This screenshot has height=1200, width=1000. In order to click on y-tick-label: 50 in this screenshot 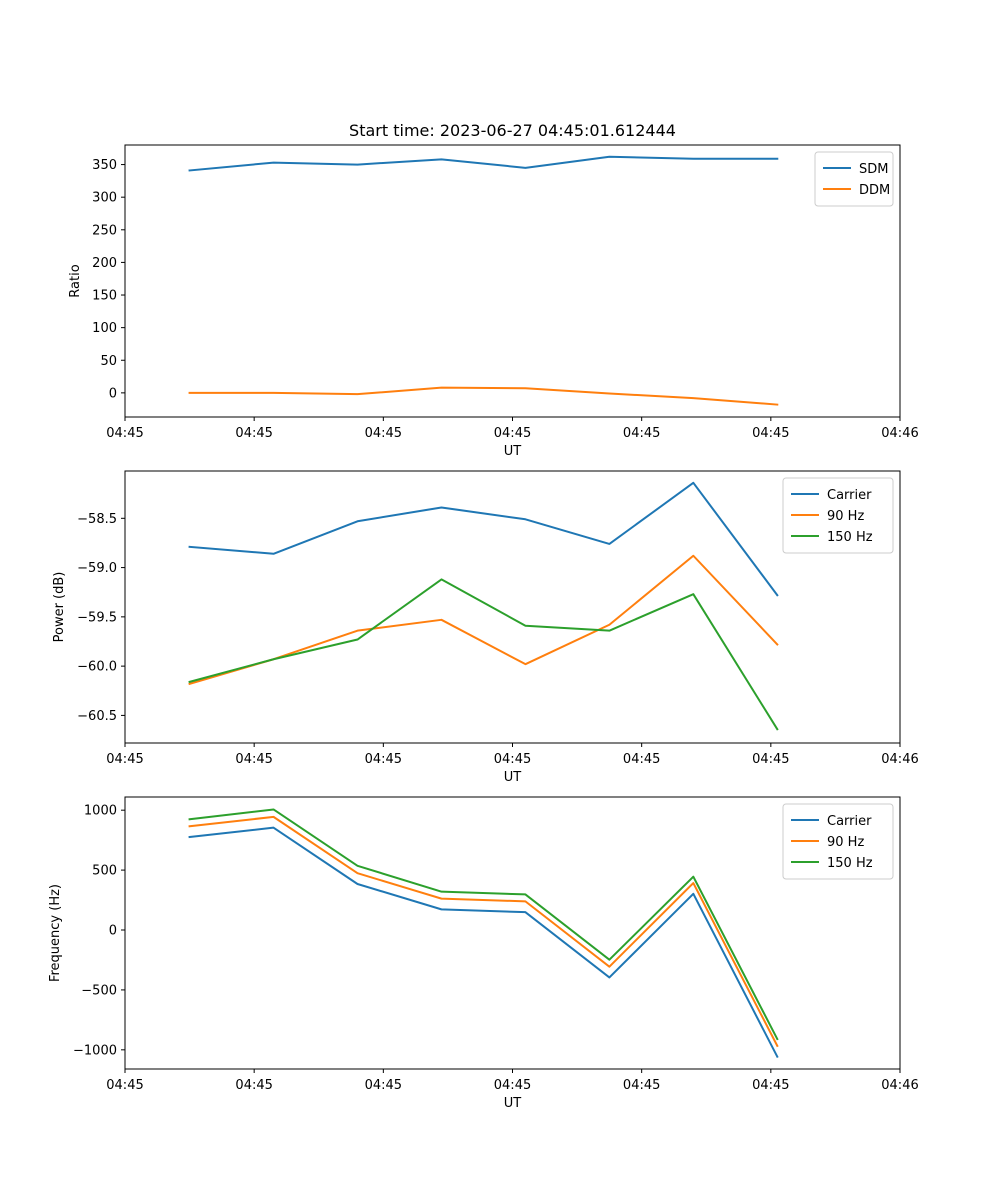, I will do `click(108, 361)`.